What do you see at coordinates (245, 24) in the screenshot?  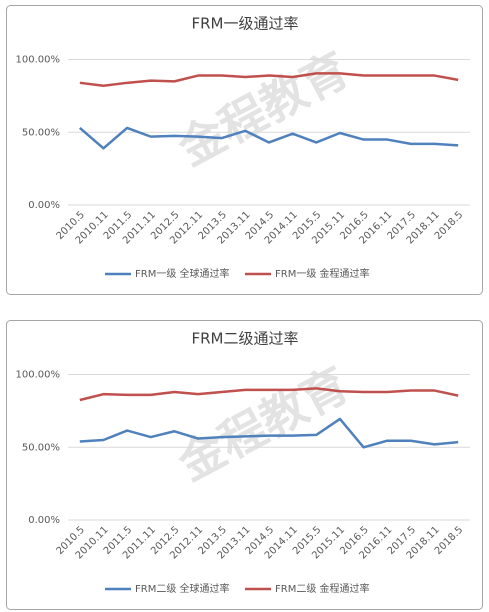 I see `chart-title: FRM一级通过率` at bounding box center [245, 24].